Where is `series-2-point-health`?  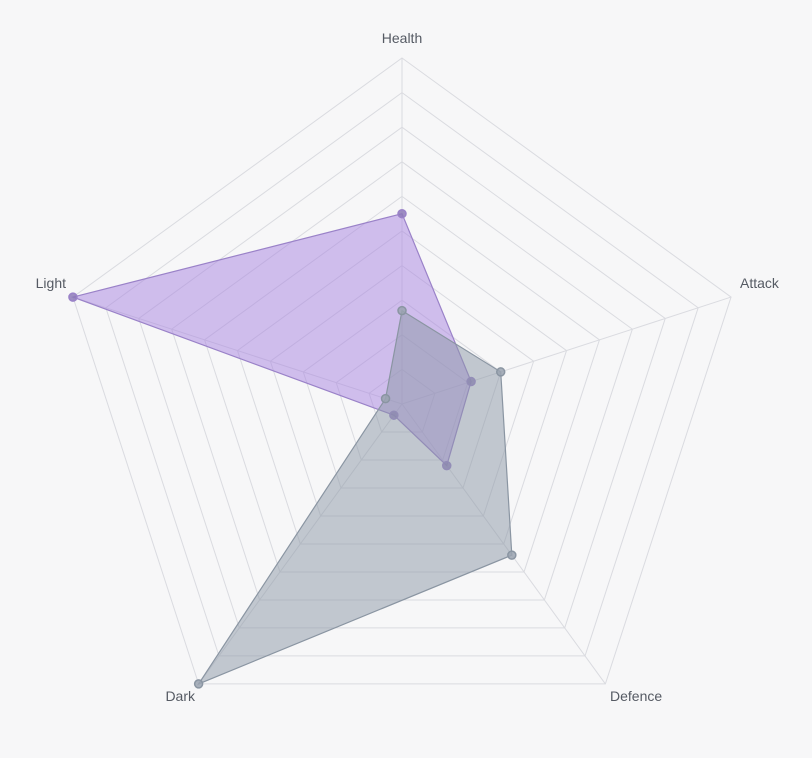
series-2-point-health is located at coordinates (402, 310).